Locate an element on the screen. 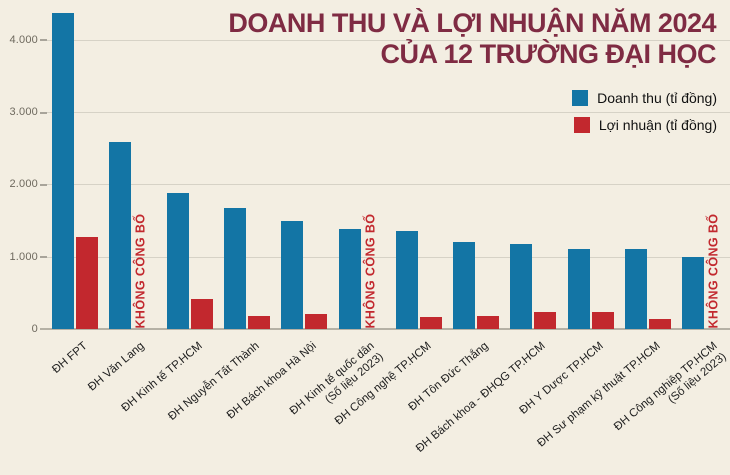 The height and width of the screenshot is (475, 730). y-axis-tick-label: 0 is located at coordinates (34, 329).